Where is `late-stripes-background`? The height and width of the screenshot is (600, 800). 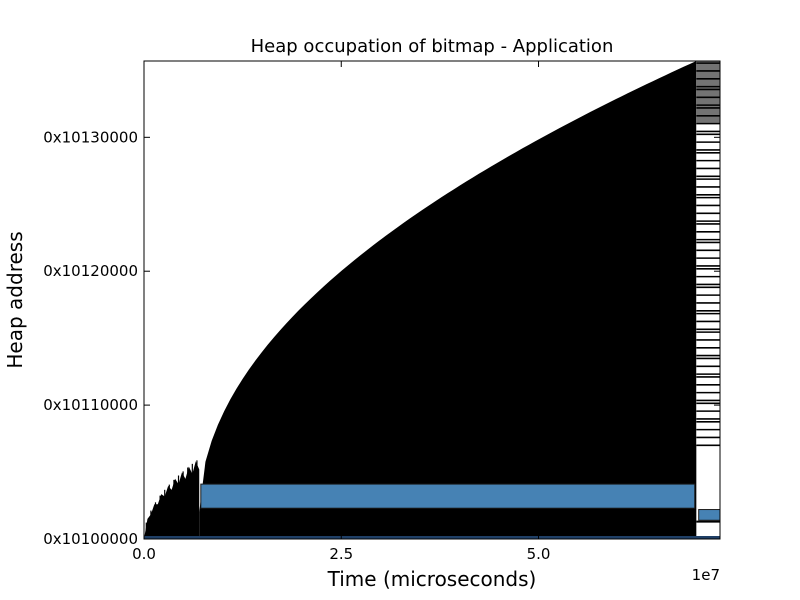 late-stripes-background is located at coordinates (708, 253).